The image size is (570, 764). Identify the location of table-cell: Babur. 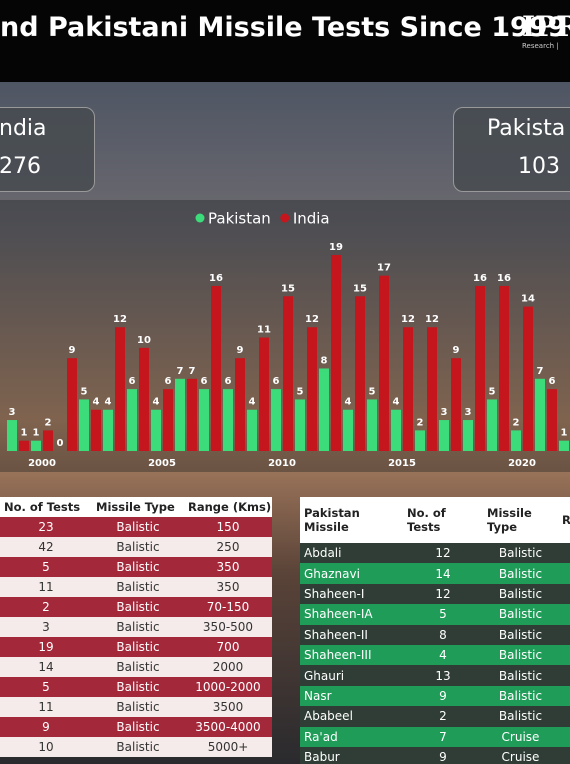
(351, 755).